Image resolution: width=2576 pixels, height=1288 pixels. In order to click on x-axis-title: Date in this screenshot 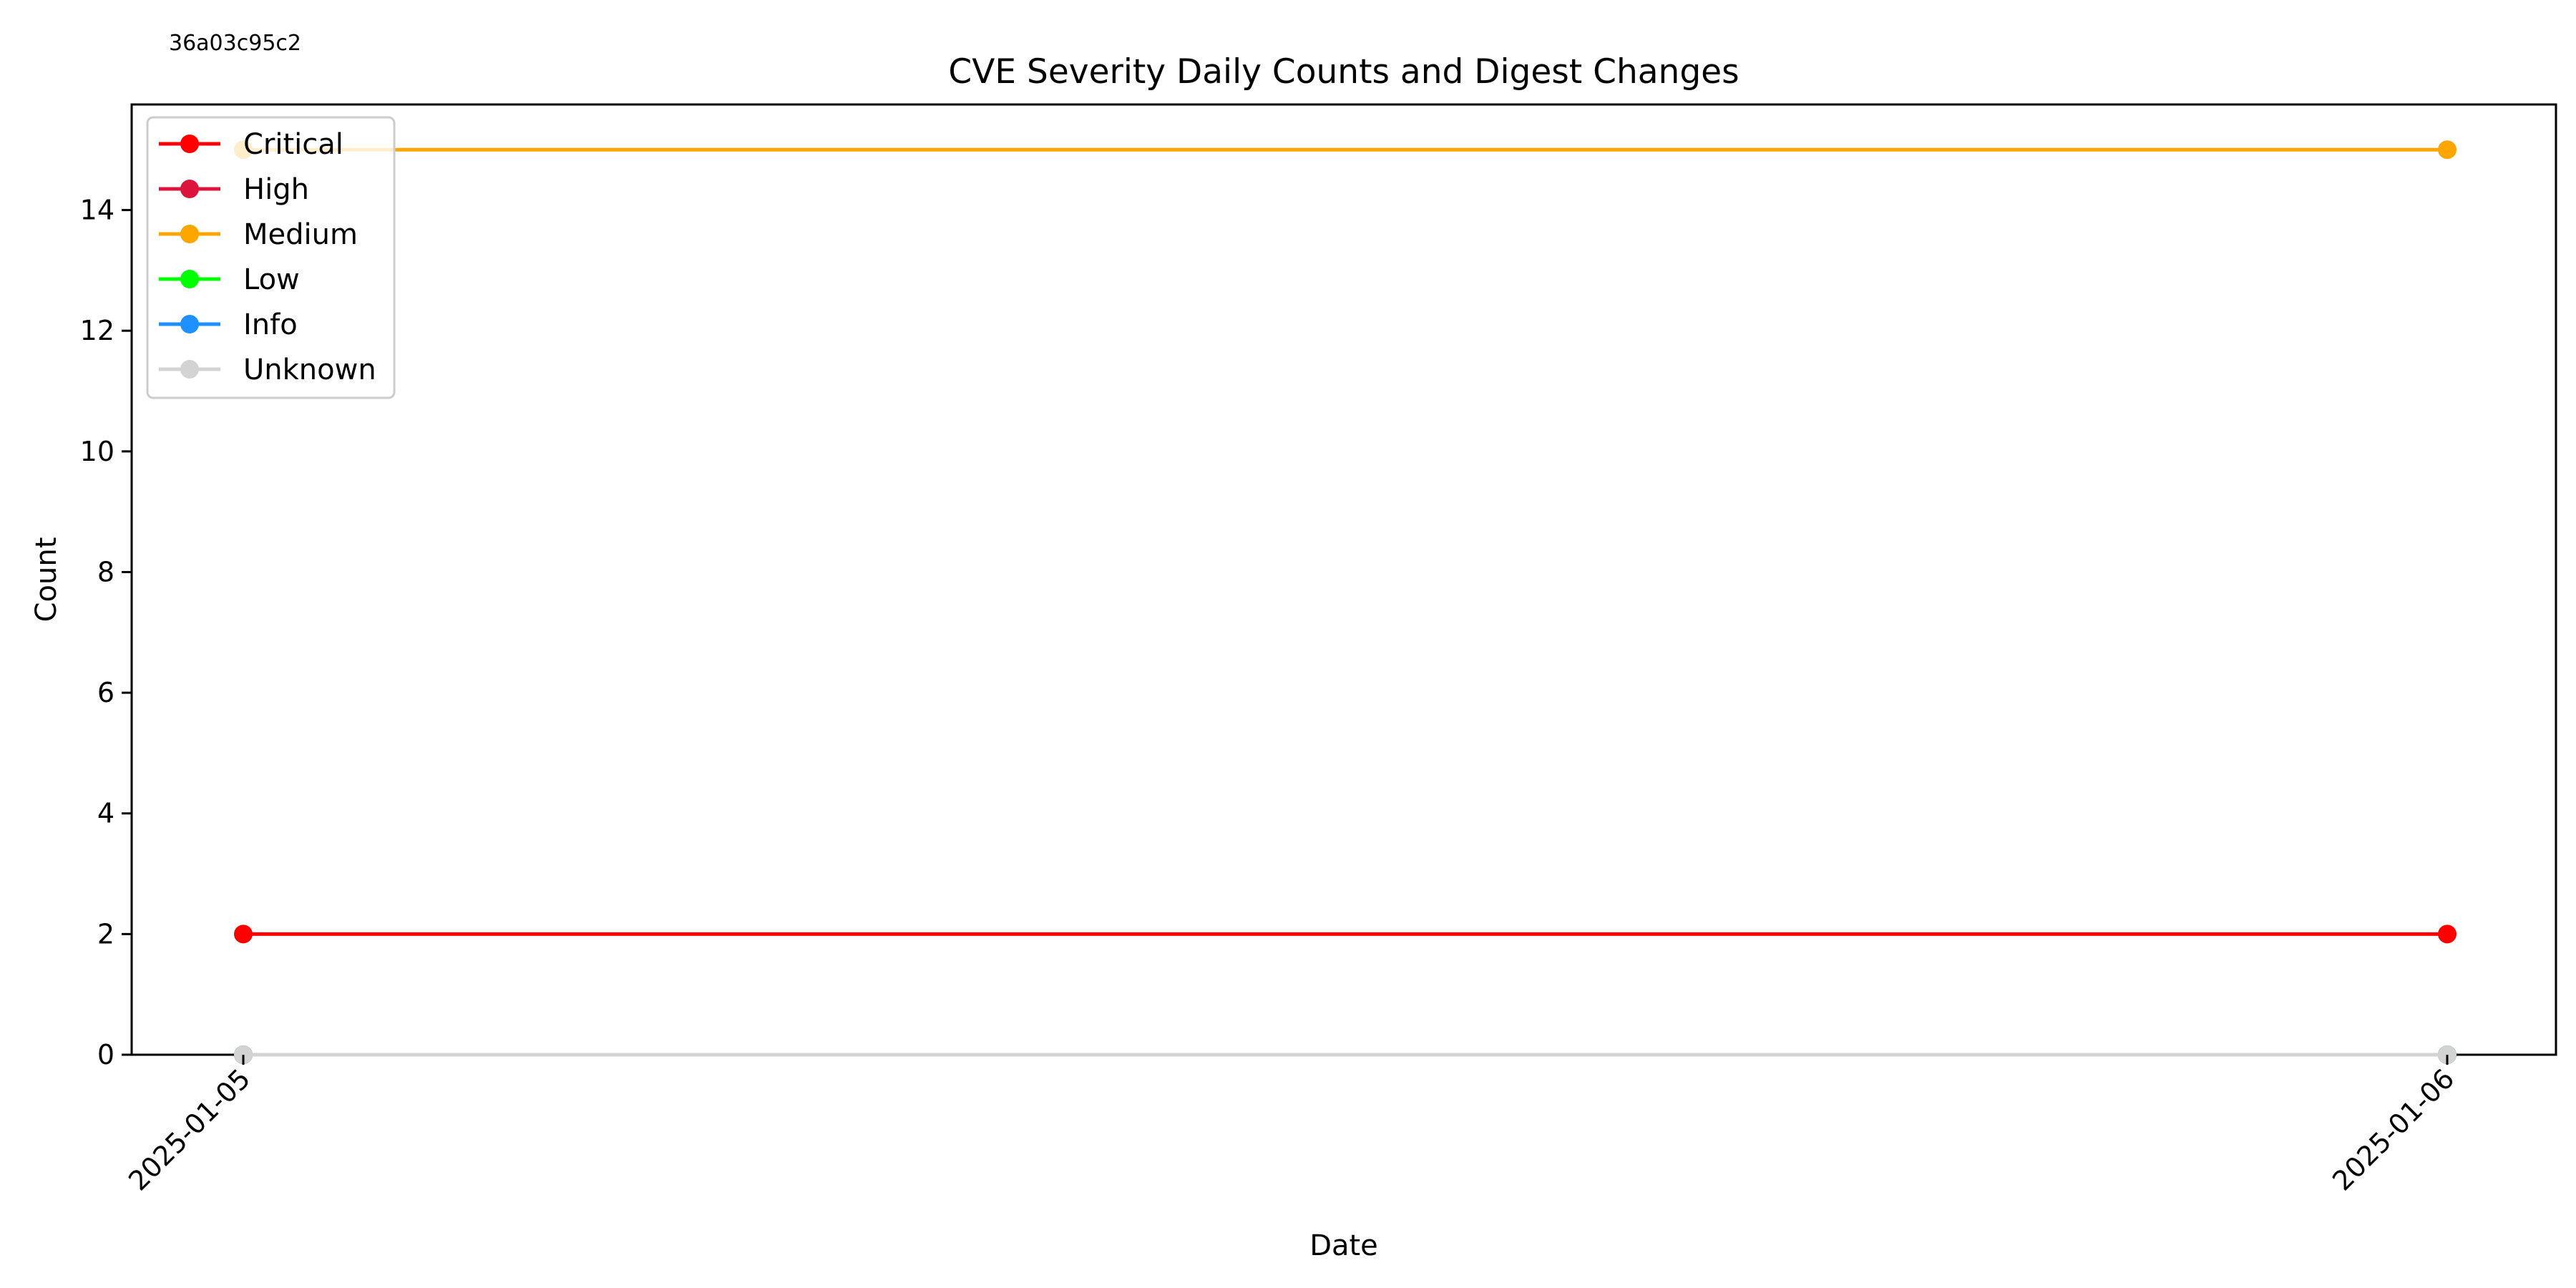, I will do `click(1343, 1245)`.